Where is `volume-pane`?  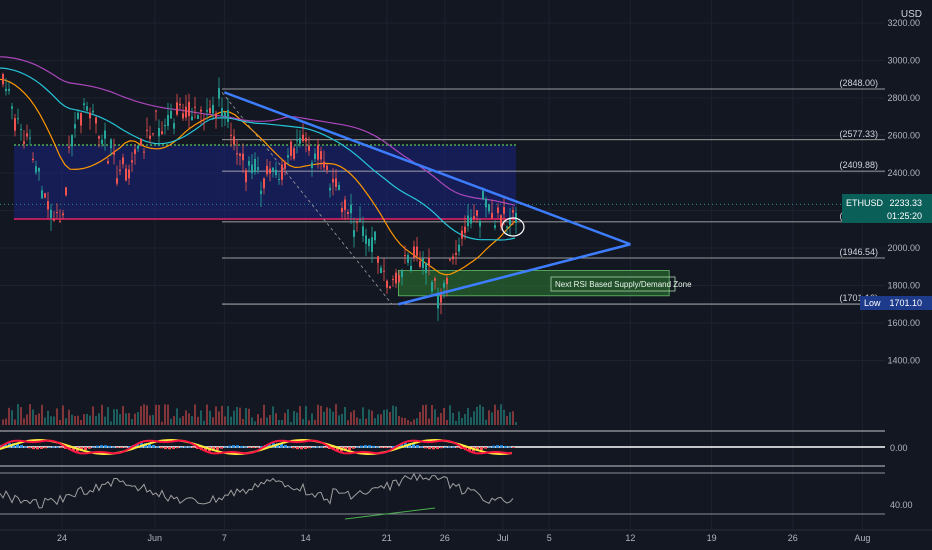
volume-pane is located at coordinates (259, 414).